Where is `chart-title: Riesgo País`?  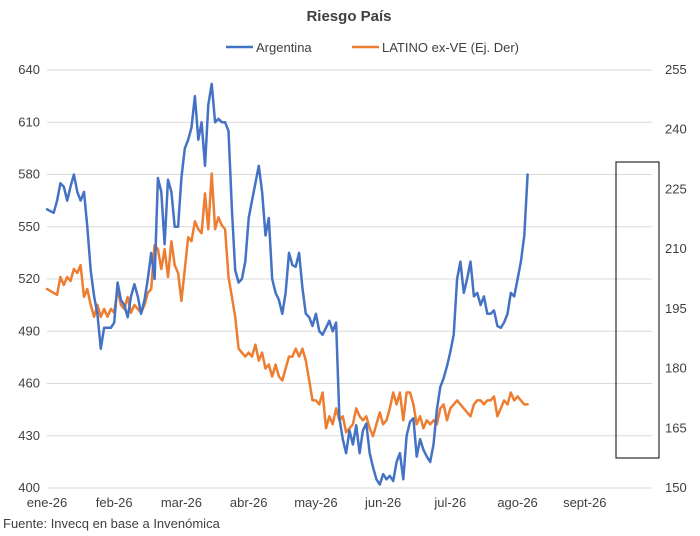
chart-title: Riesgo País is located at coordinates (348, 16).